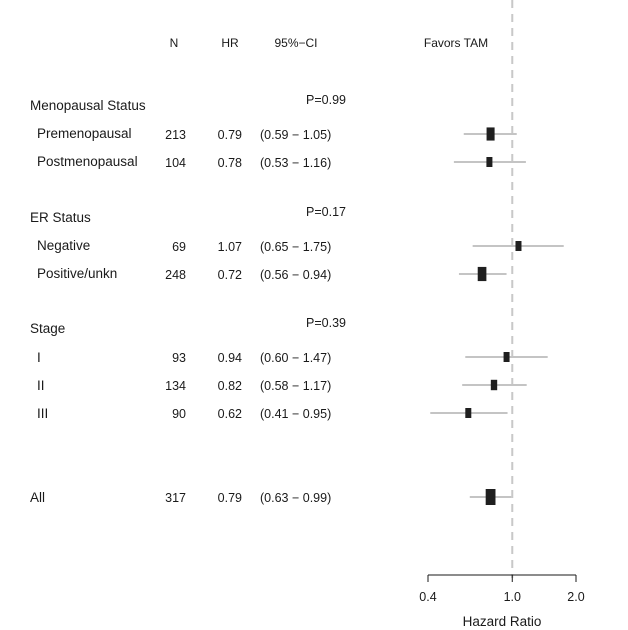 Image resolution: width=628 pixels, height=630 pixels. I want to click on x-tick-label: 2.0, so click(575, 597).